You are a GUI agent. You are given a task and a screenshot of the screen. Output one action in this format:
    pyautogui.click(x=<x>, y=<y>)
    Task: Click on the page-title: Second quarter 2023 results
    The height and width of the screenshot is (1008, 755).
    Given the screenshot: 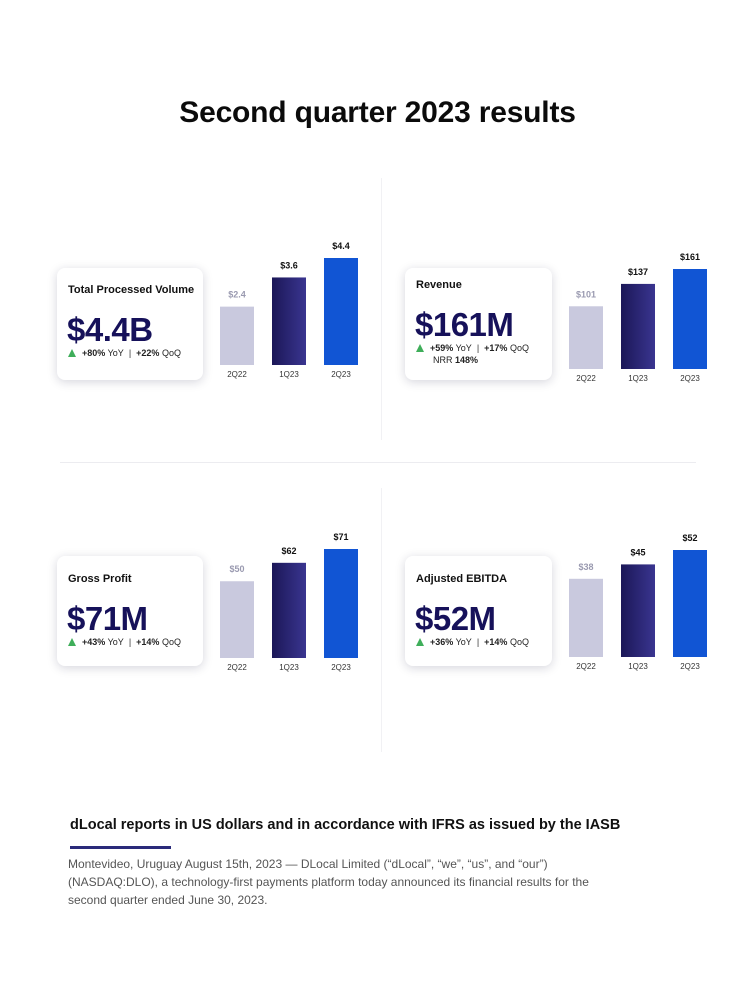 What is the action you would take?
    pyautogui.click(x=377, y=112)
    